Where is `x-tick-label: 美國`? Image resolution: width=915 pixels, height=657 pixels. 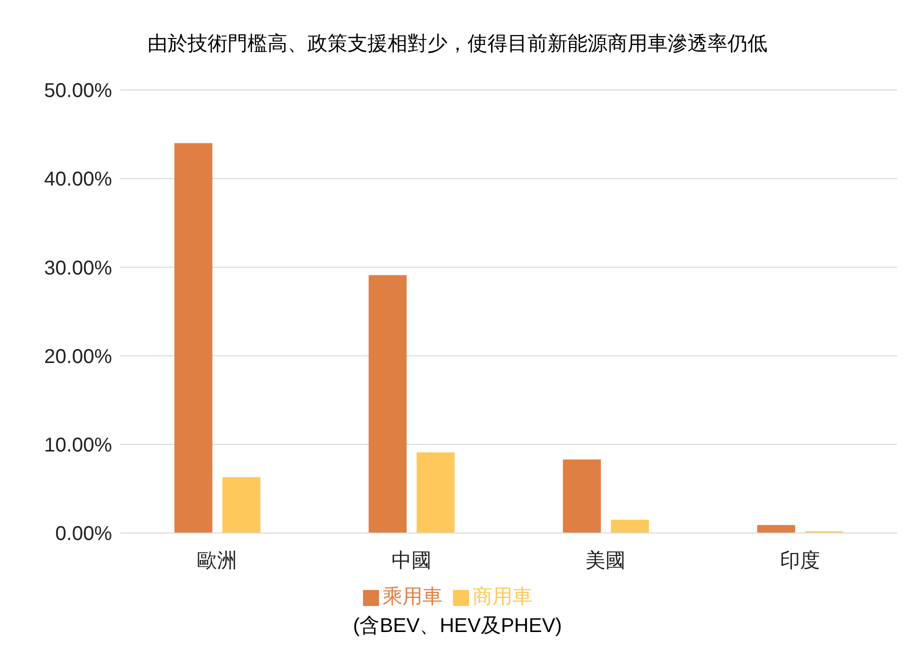 x-tick-label: 美國 is located at coordinates (606, 560).